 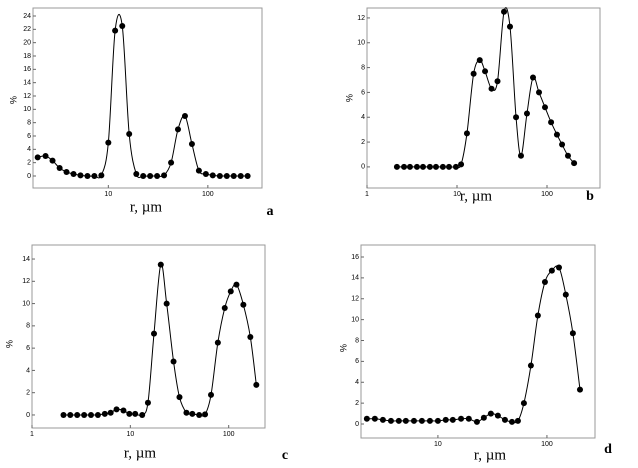 What do you see at coordinates (285, 455) in the screenshot?
I see `panel-label: c` at bounding box center [285, 455].